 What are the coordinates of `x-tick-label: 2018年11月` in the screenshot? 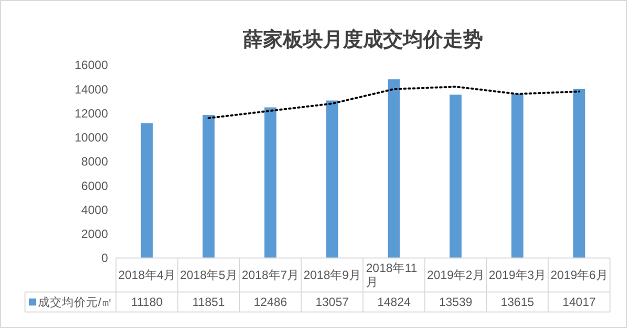 It's located at (392, 275).